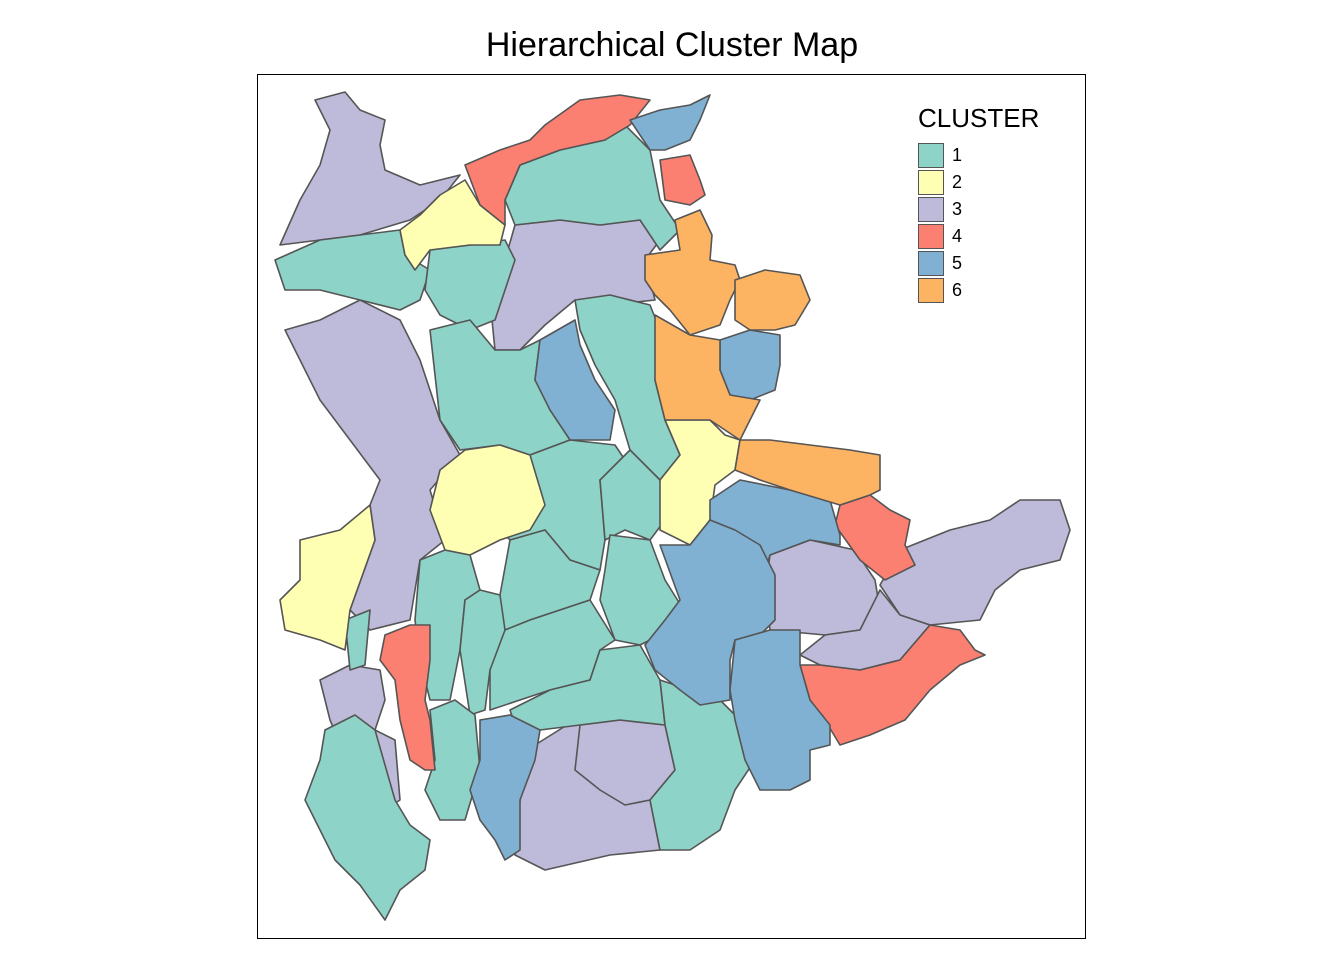 Image resolution: width=1344 pixels, height=960 pixels. Describe the element at coordinates (978, 263) in the screenshot. I see `legend-item: 5` at that location.